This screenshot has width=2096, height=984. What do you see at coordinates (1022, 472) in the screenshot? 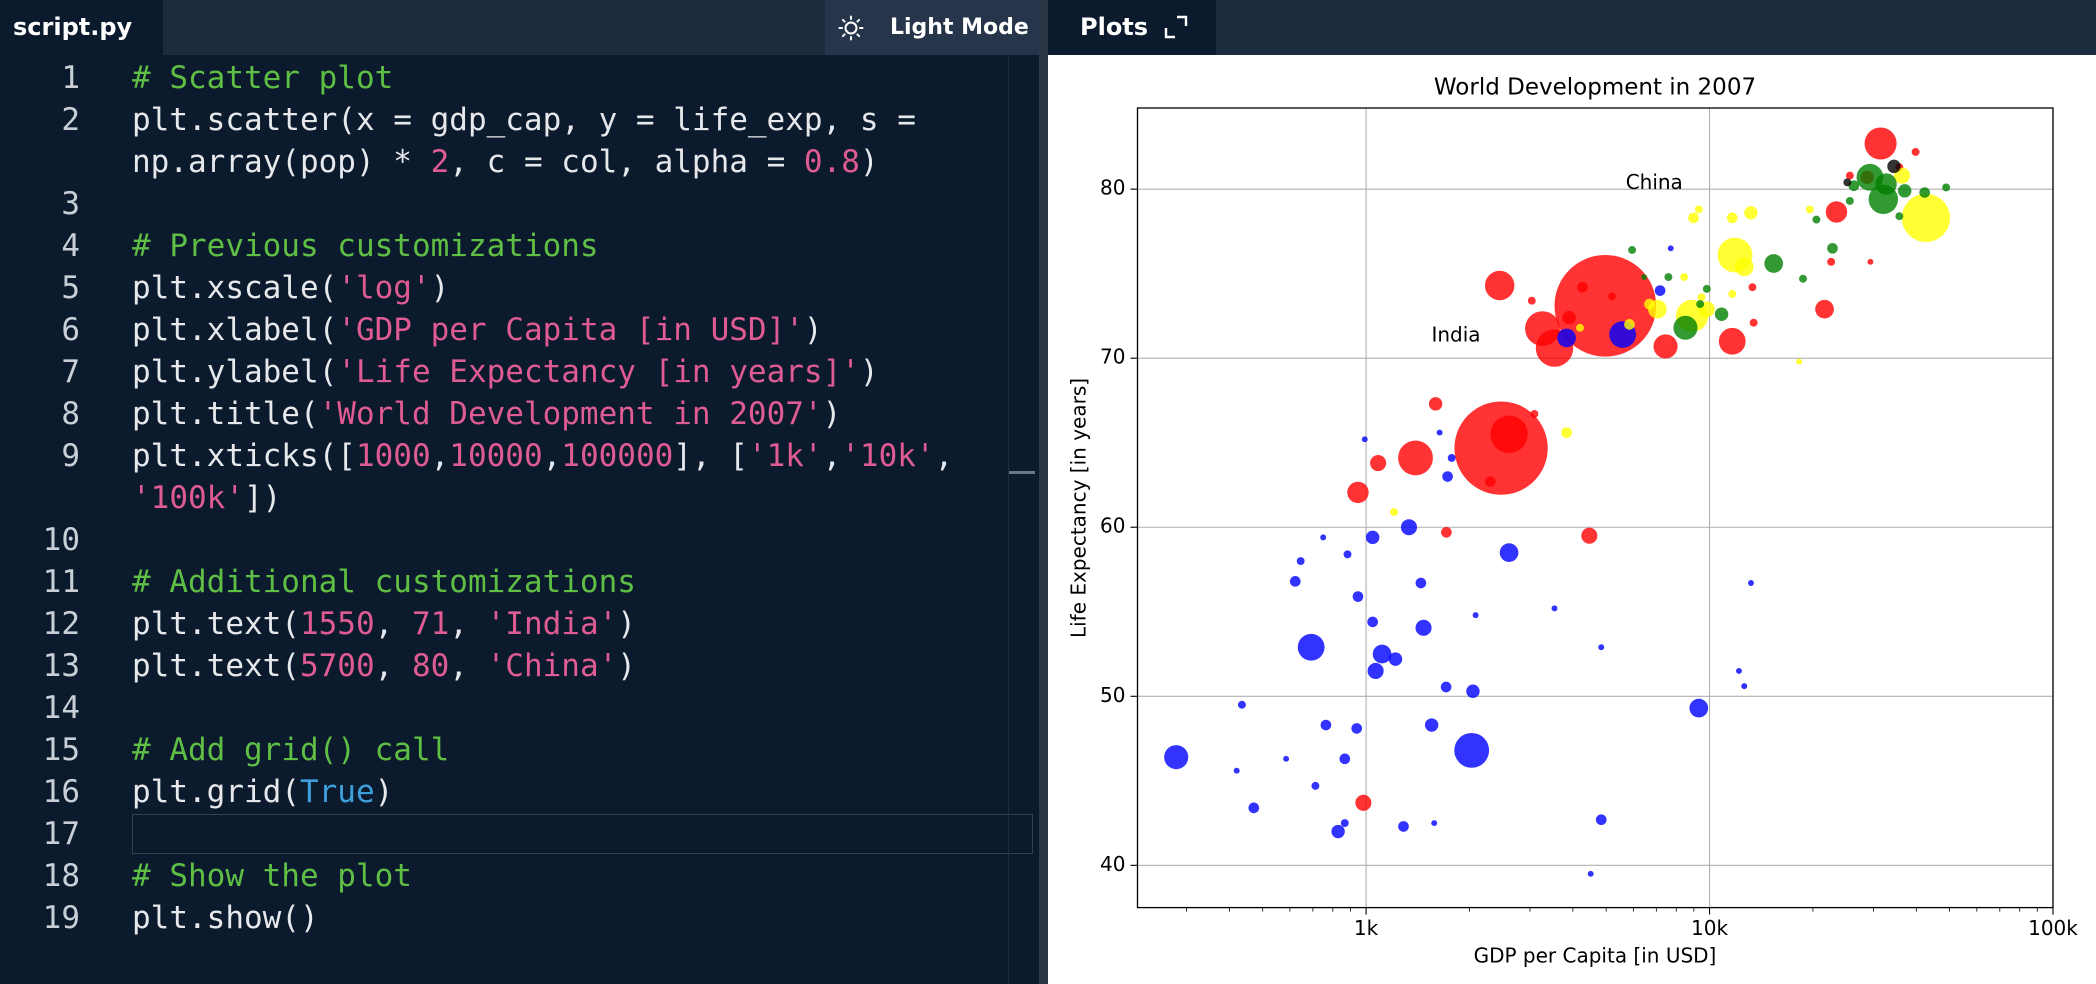
I see `scrollbar-thumb` at bounding box center [1022, 472].